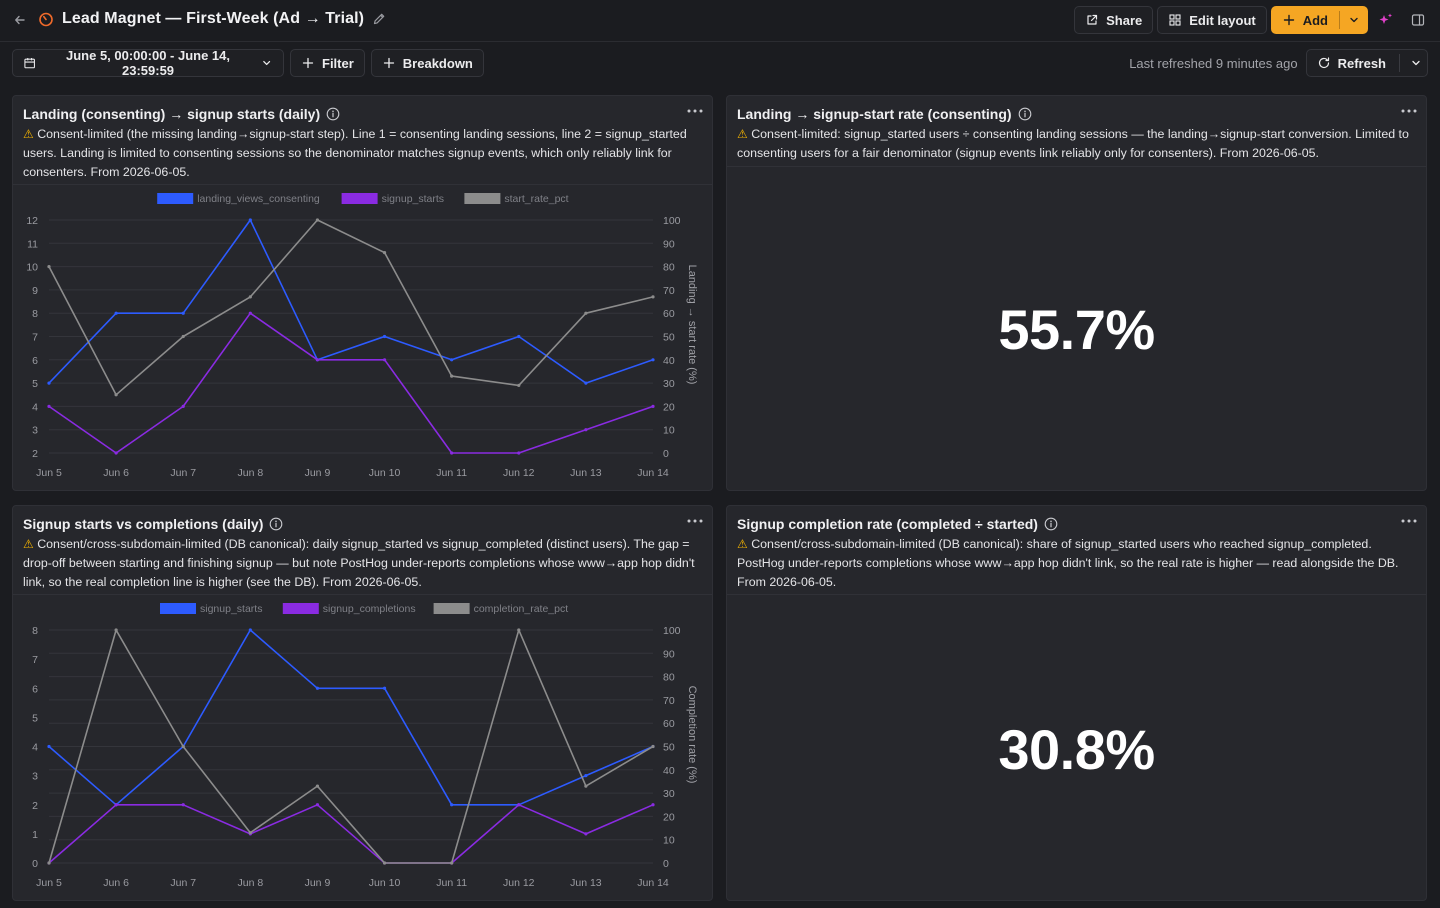  I want to click on back-arrow-icon, so click(21, 20).